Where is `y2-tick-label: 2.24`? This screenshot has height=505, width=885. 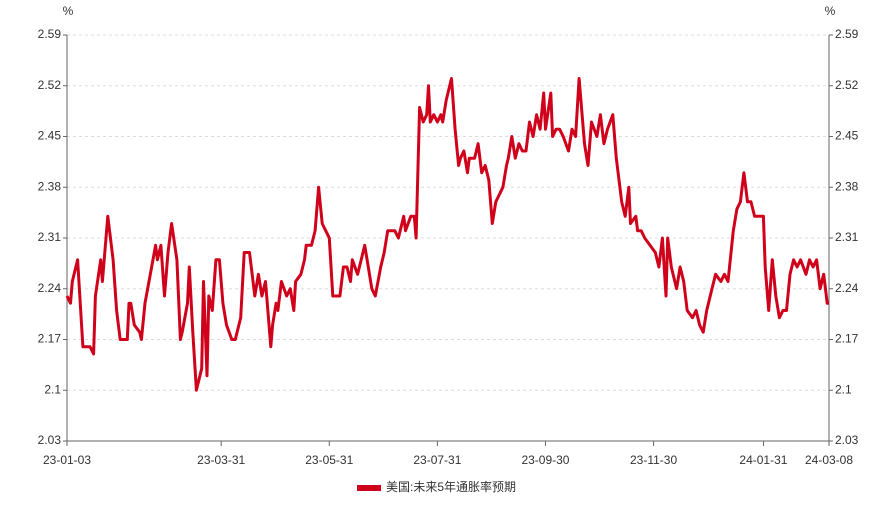 y2-tick-label: 2.24 is located at coordinates (847, 288).